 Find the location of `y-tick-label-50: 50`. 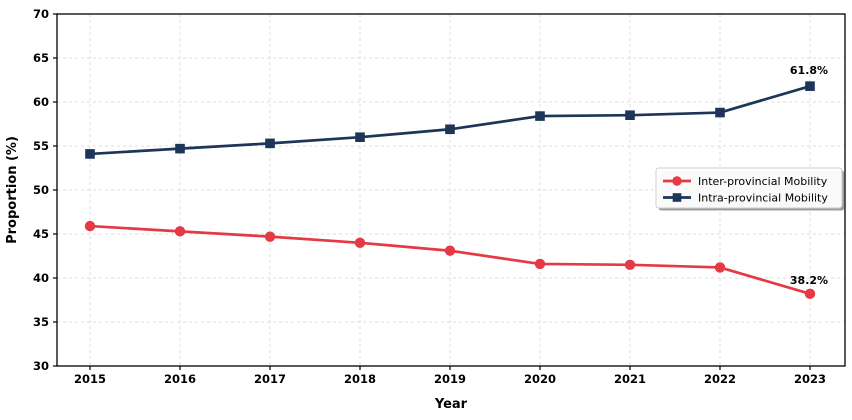

y-tick-label-50: 50 is located at coordinates (41, 190).